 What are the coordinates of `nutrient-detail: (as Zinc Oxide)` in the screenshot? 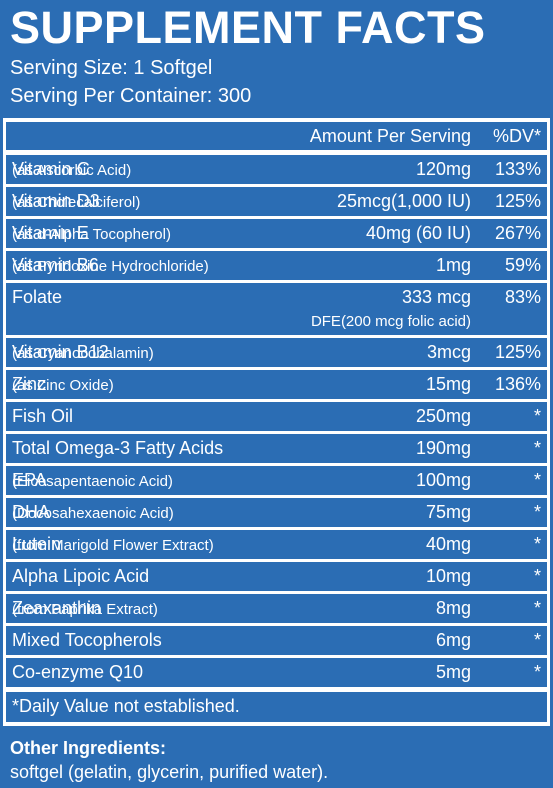 It's located at (63, 385).